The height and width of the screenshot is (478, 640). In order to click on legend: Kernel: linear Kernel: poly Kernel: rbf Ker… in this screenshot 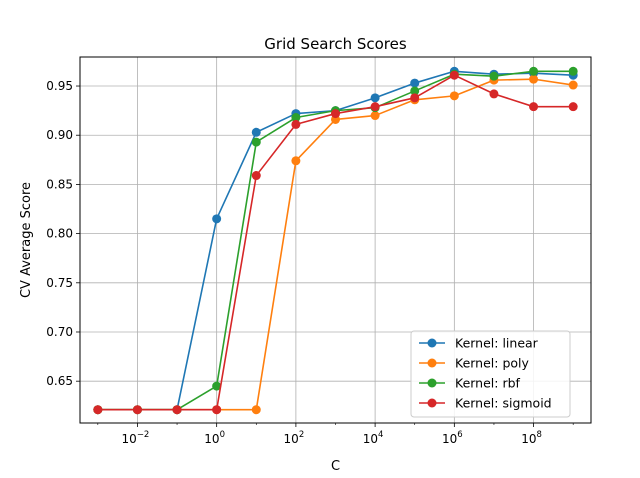, I will do `click(490, 374)`.